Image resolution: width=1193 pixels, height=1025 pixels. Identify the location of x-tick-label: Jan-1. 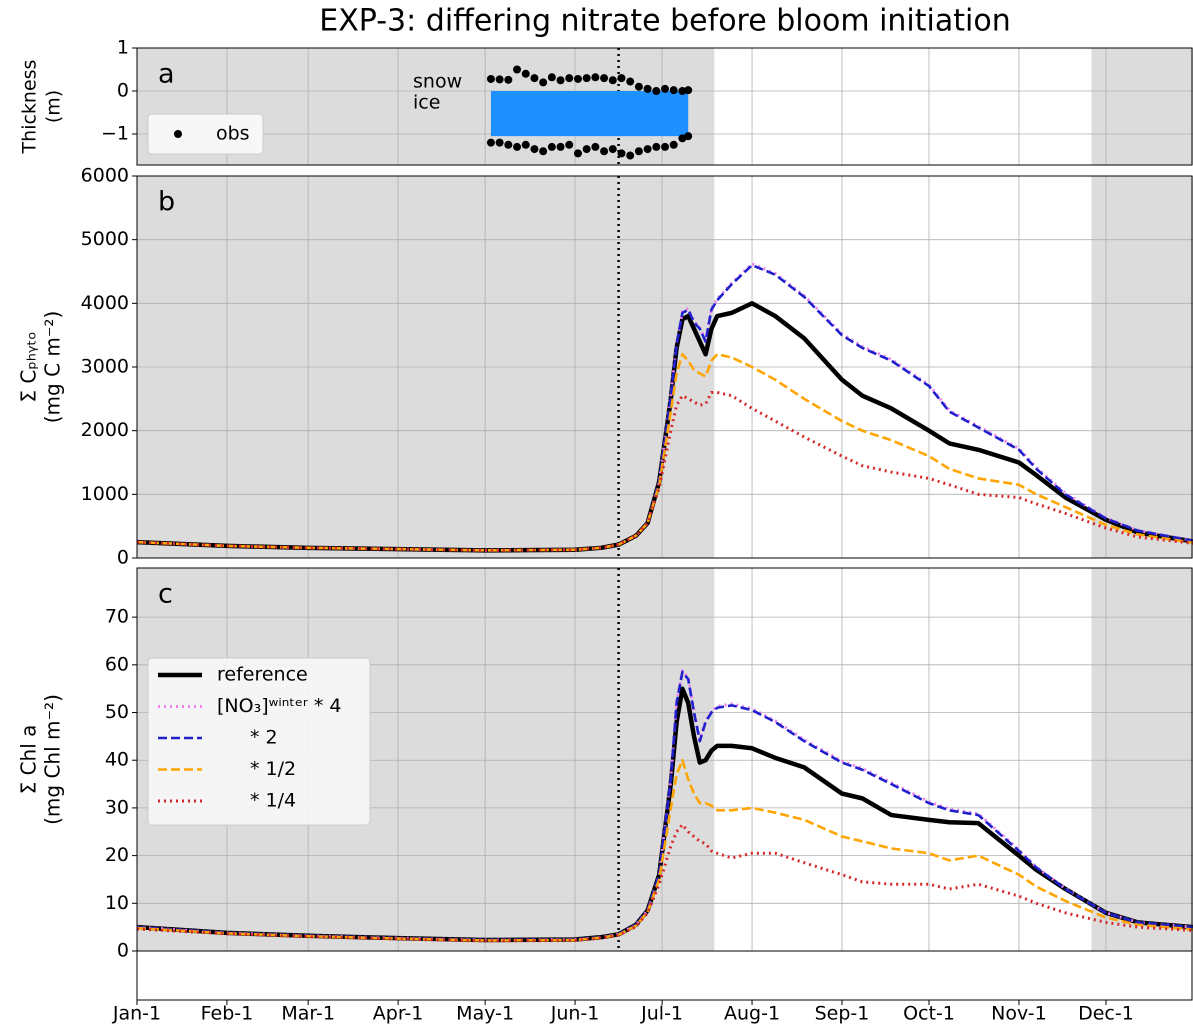
(136, 1014).